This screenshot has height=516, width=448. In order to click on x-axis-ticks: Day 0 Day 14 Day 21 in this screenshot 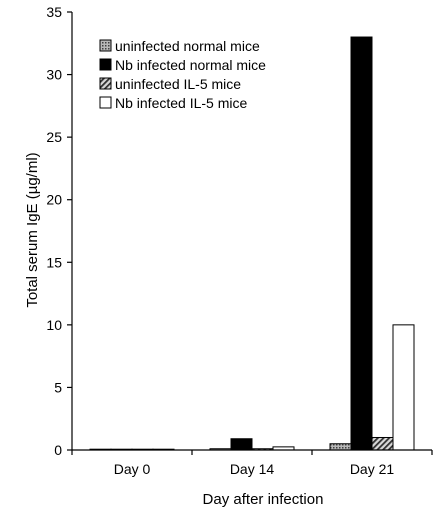, I will do `click(252, 463)`.